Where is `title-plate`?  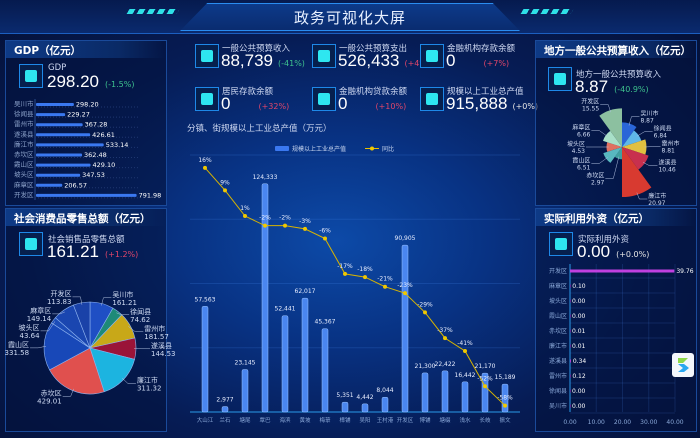
title-plate is located at coordinates (350, 17).